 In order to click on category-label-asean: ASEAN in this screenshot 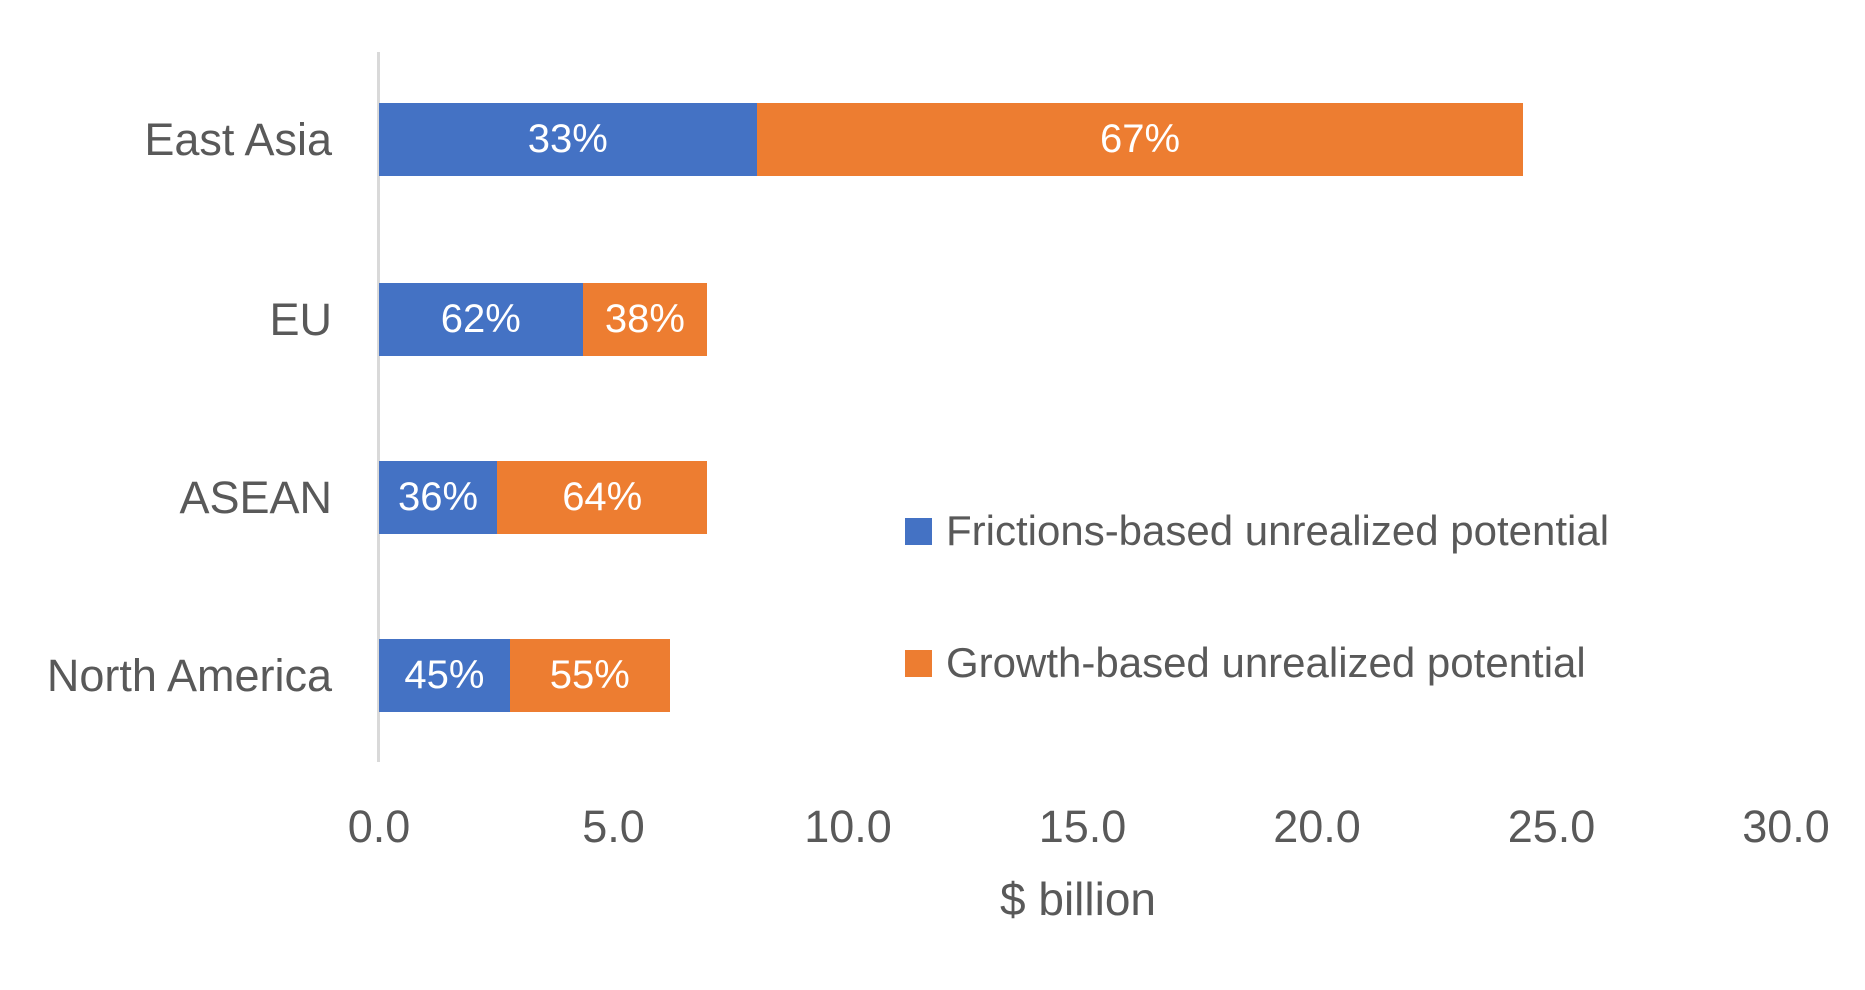, I will do `click(255, 497)`.